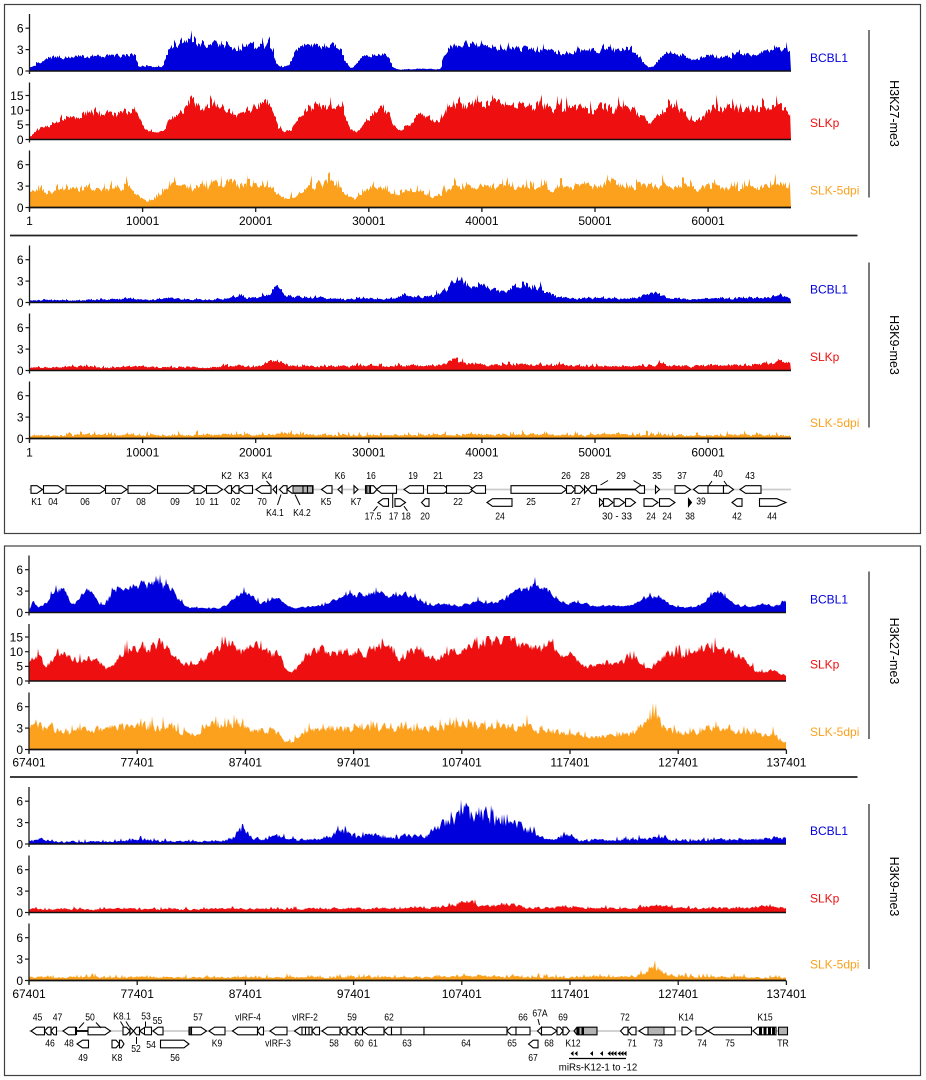  Describe the element at coordinates (572, 1044) in the screenshot. I see `svg-text: K12` at that location.